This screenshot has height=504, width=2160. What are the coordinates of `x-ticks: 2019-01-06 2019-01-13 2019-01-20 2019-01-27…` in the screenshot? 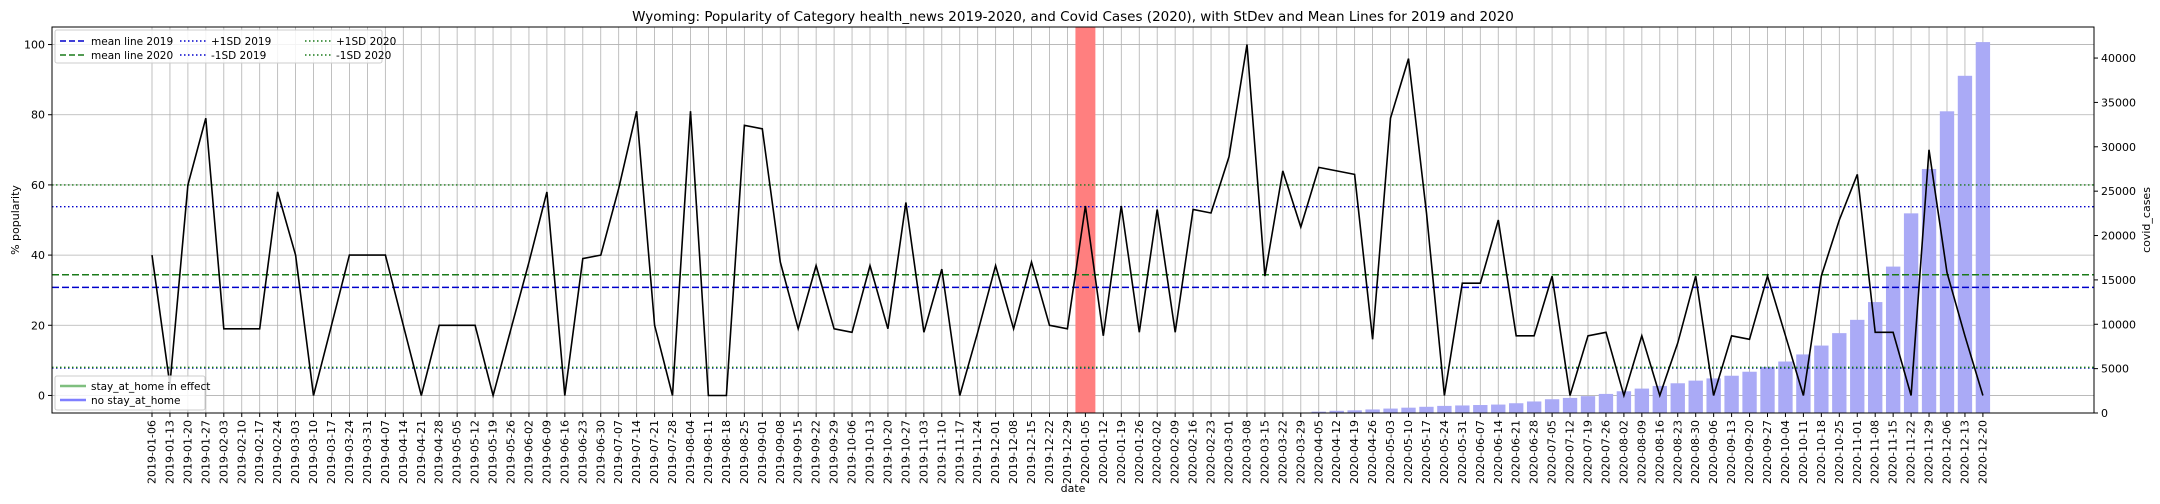 It's located at (1067, 448).